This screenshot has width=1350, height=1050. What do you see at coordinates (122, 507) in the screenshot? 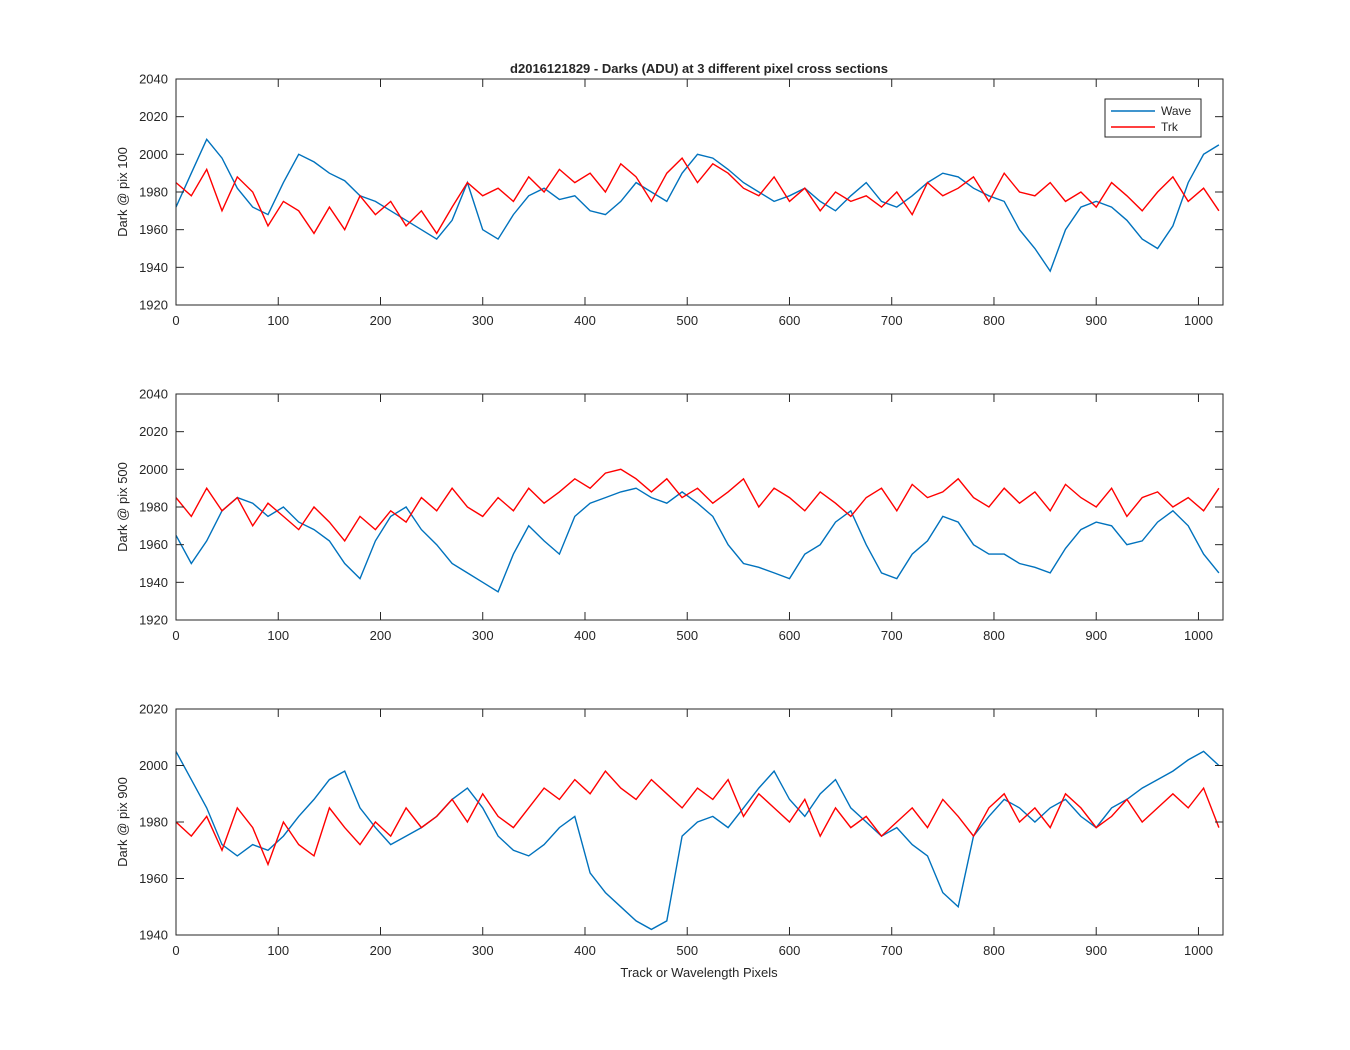
I see `y-axis-label: Dark @ pix 500` at bounding box center [122, 507].